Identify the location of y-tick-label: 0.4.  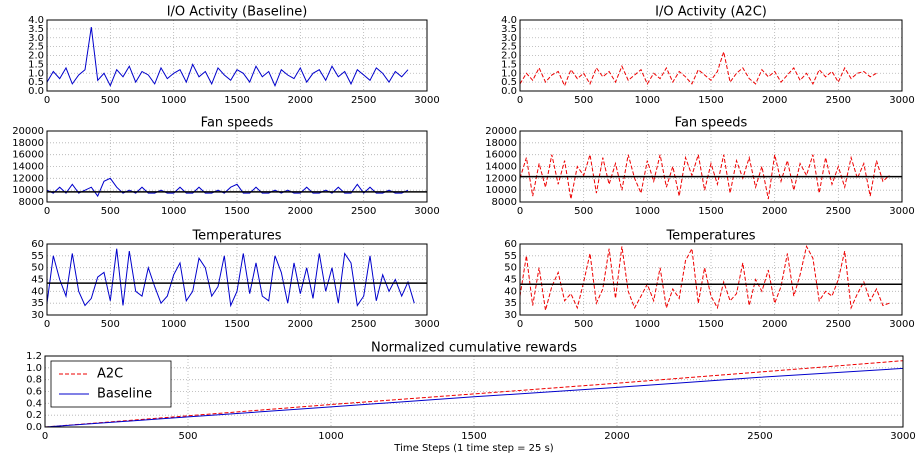
(34, 403).